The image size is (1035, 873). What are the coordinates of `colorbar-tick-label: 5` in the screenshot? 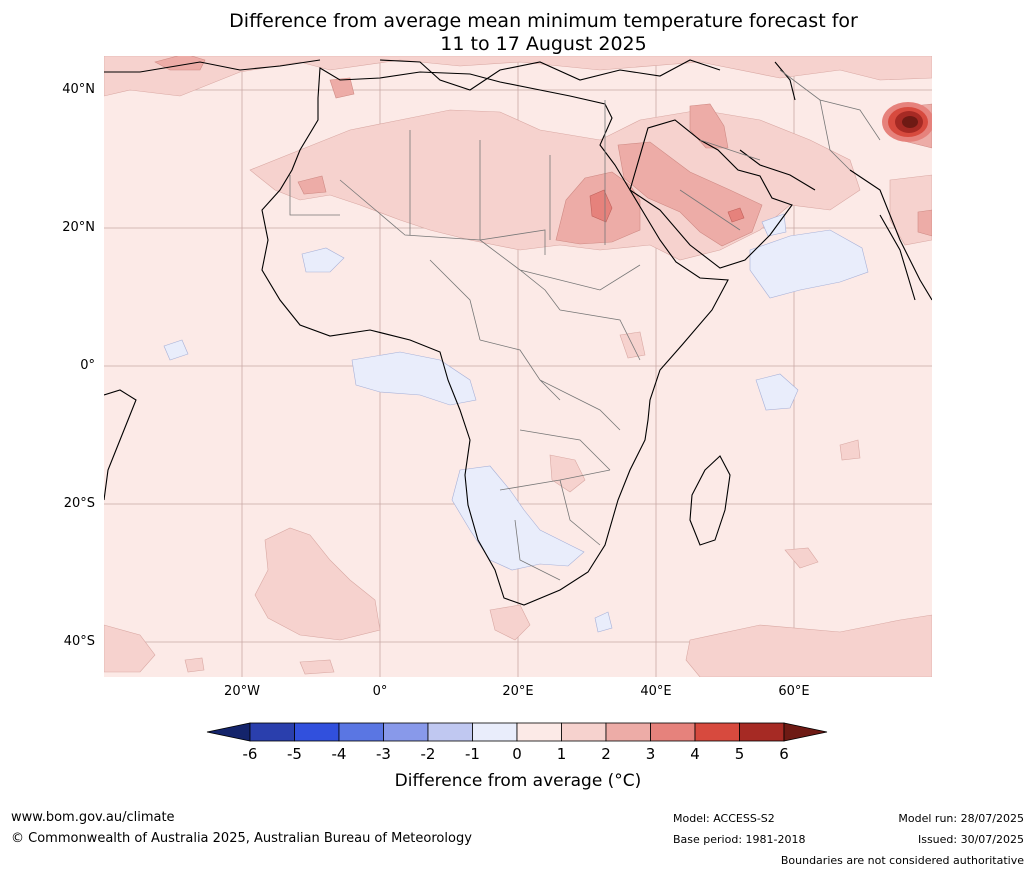 It's located at (739, 754).